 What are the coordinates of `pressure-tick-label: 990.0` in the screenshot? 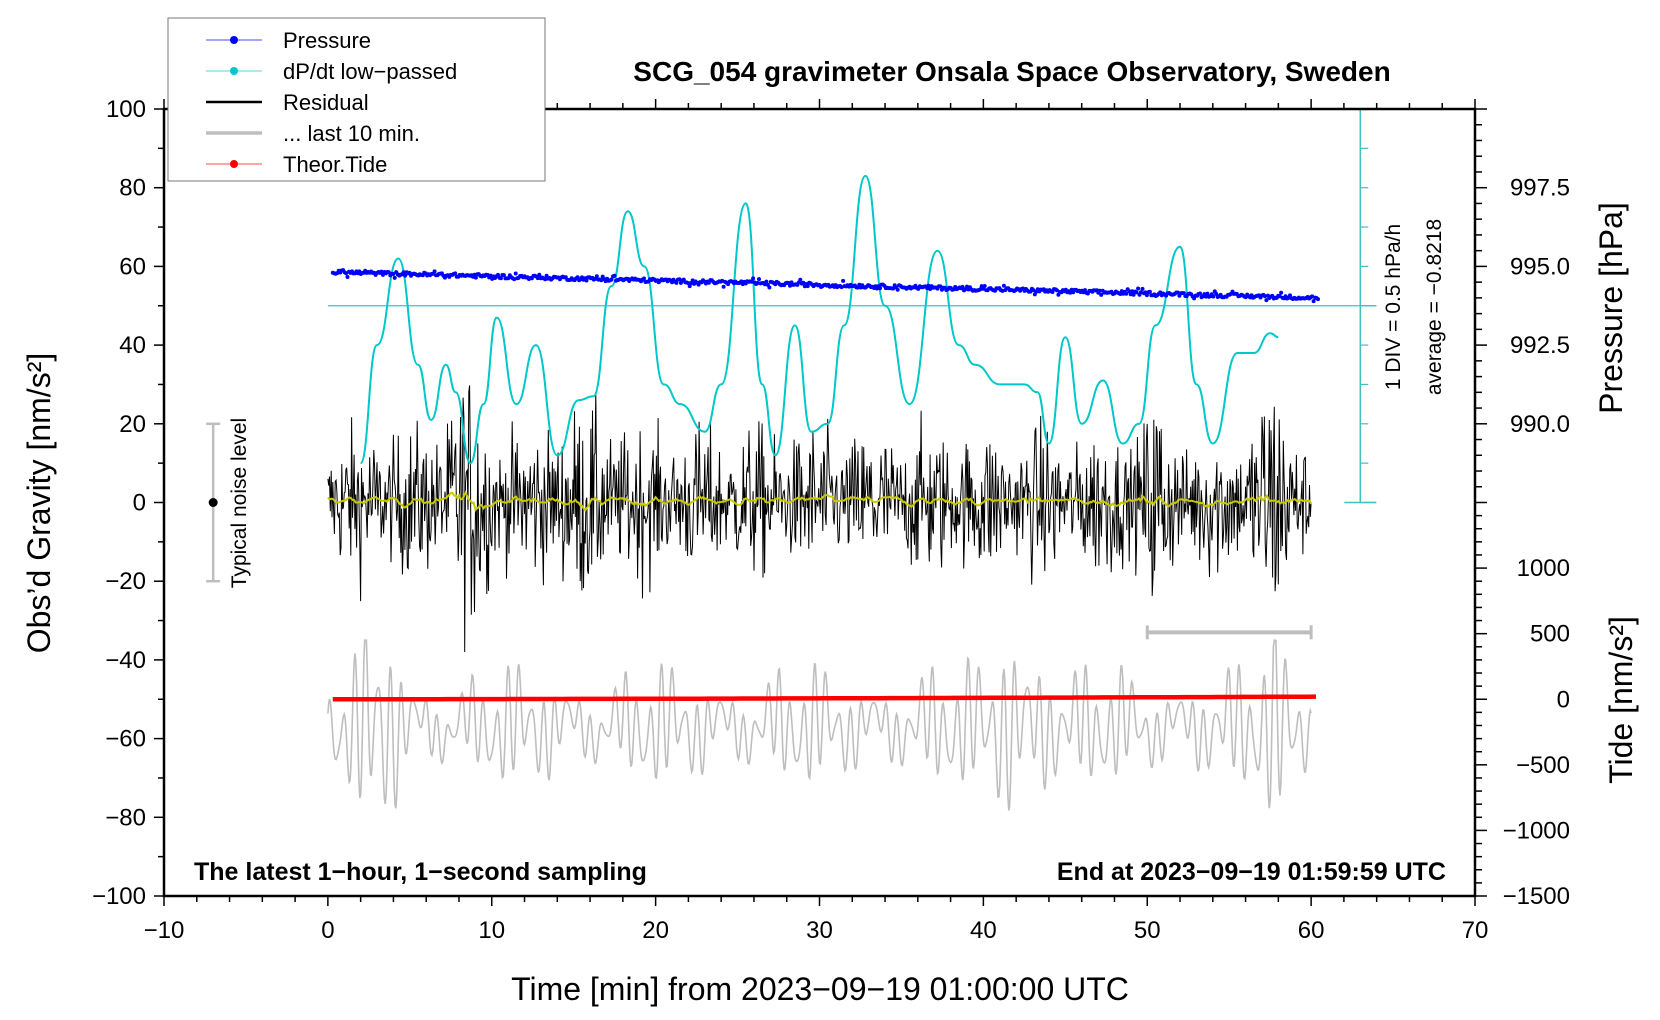 It's located at (1540, 424).